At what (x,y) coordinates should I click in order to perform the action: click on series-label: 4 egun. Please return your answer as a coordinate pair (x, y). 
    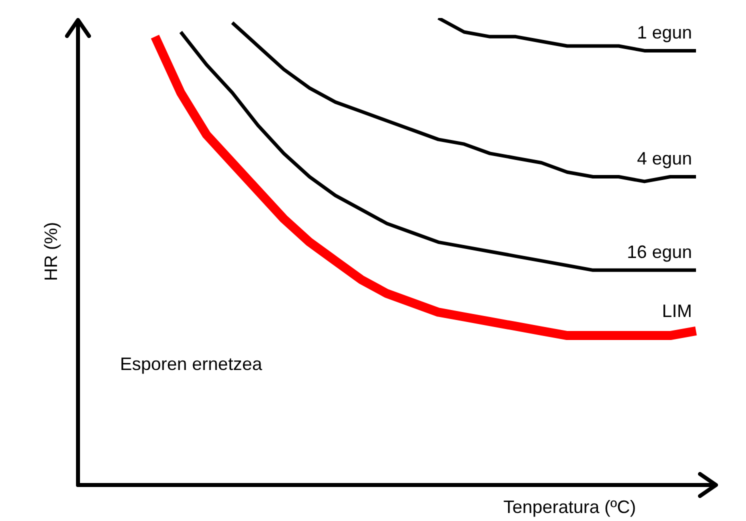
    Looking at the image, I should click on (664, 158).